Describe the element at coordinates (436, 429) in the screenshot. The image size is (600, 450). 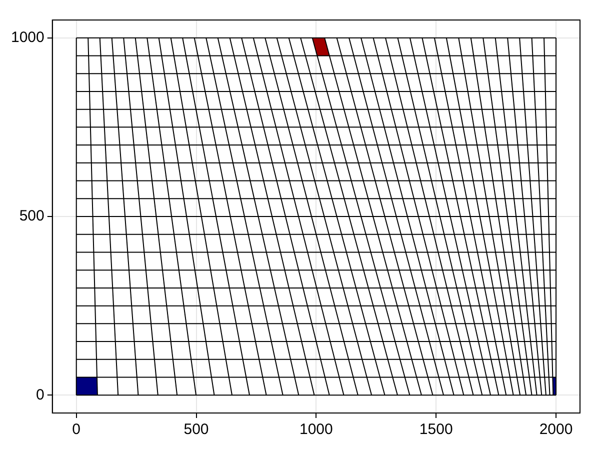
I see `x-tick-label: 1500` at that location.